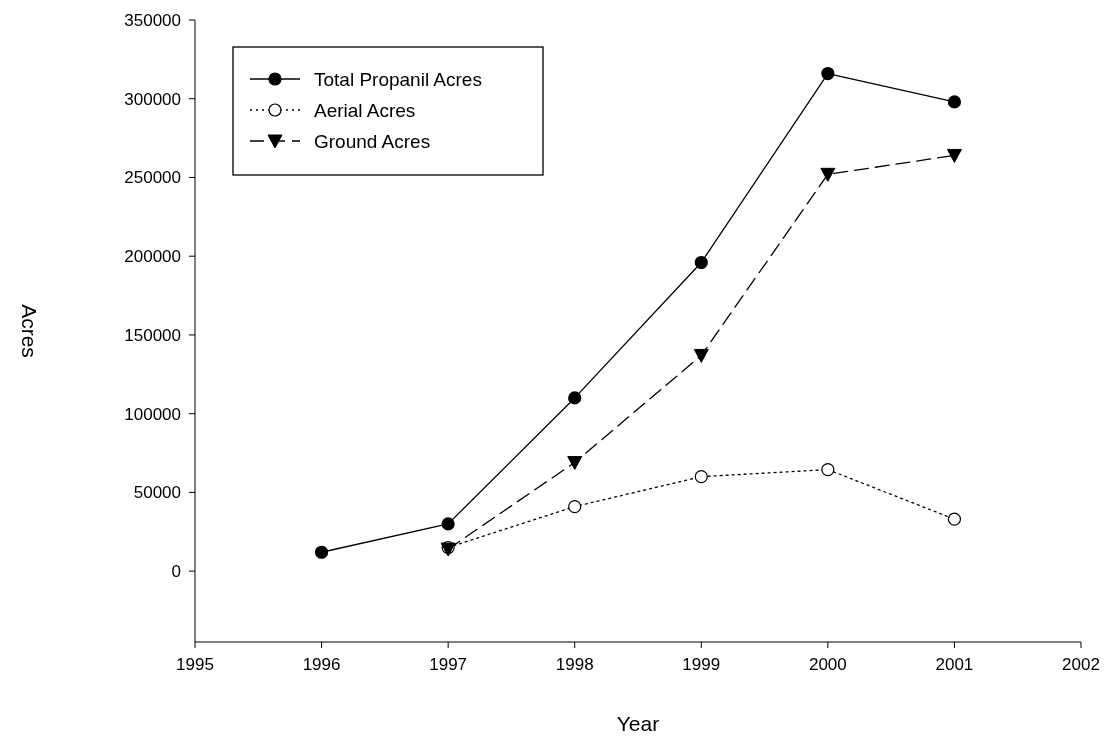  What do you see at coordinates (954, 664) in the screenshot?
I see `x-tick-label: 2001` at bounding box center [954, 664].